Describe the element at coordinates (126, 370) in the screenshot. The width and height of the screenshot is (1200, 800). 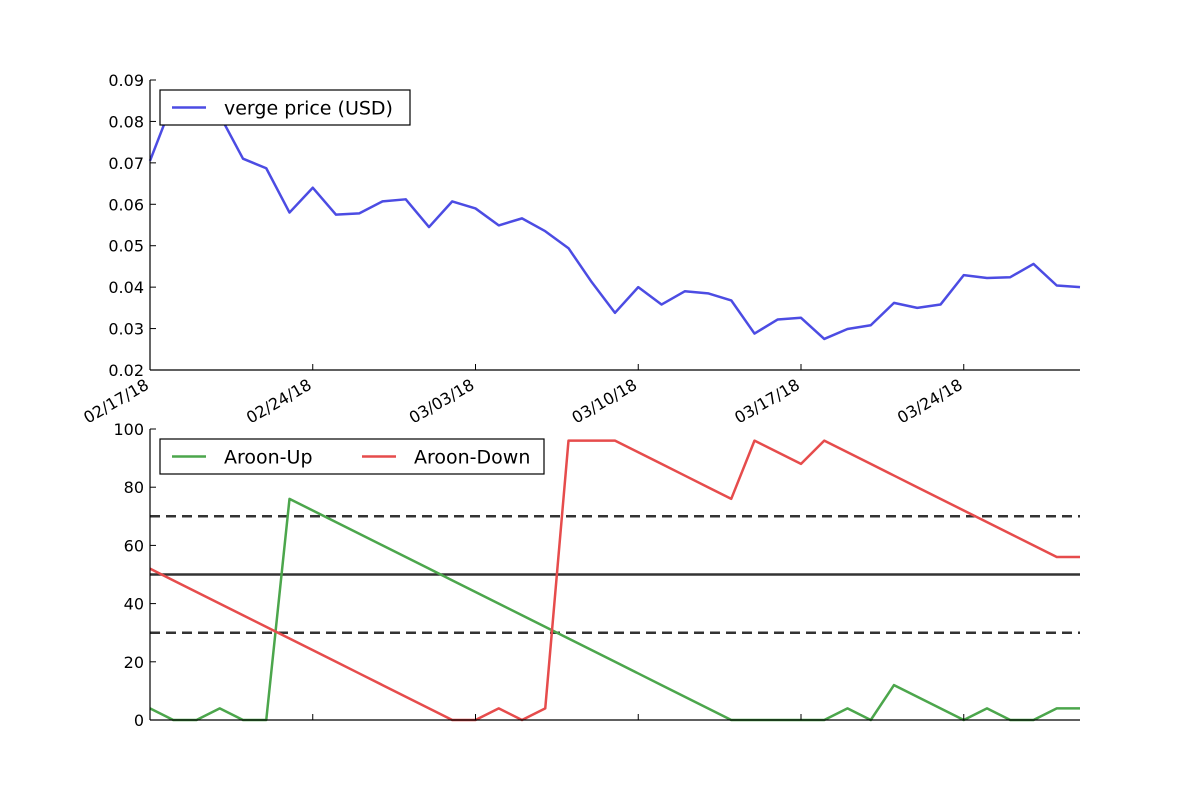
I see `y-tick-label: 0.02` at that location.